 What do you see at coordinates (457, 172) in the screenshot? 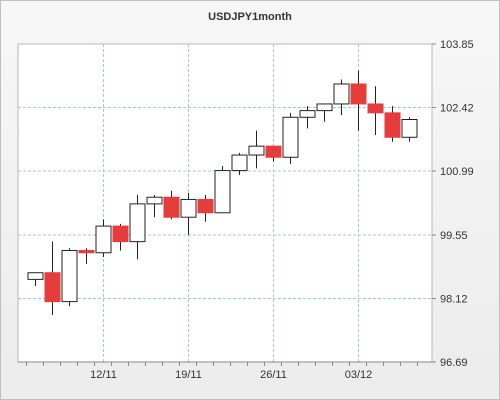
I see `y-tick-label: 100.99` at bounding box center [457, 172].